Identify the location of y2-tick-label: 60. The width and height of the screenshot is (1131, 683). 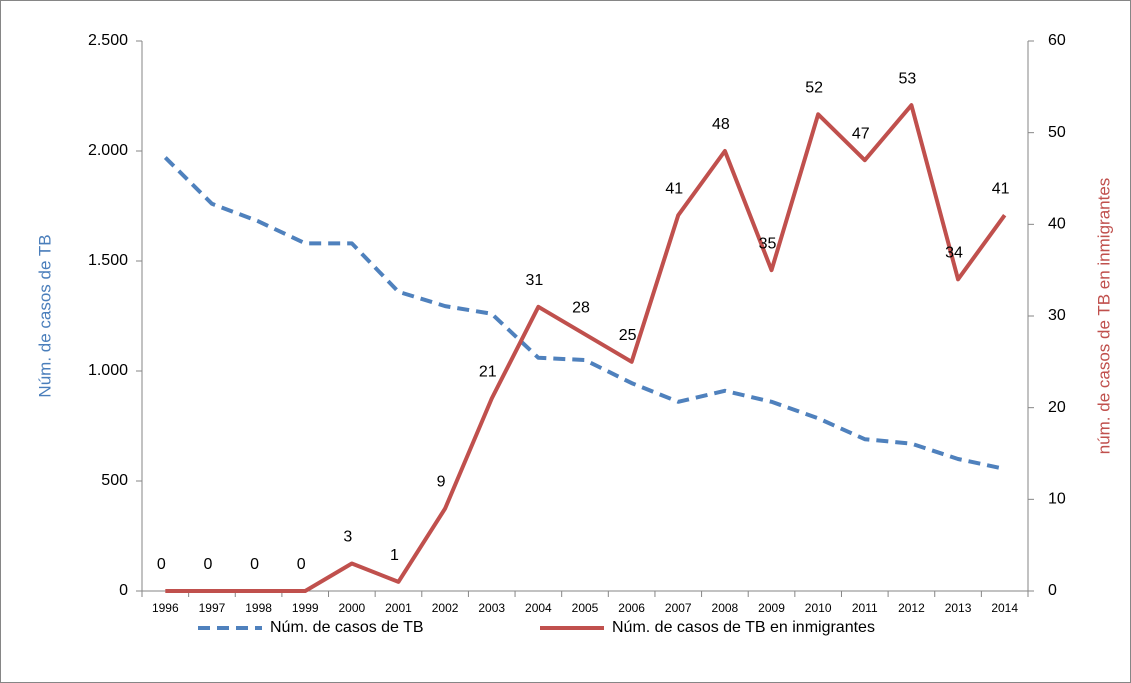
(1057, 40).